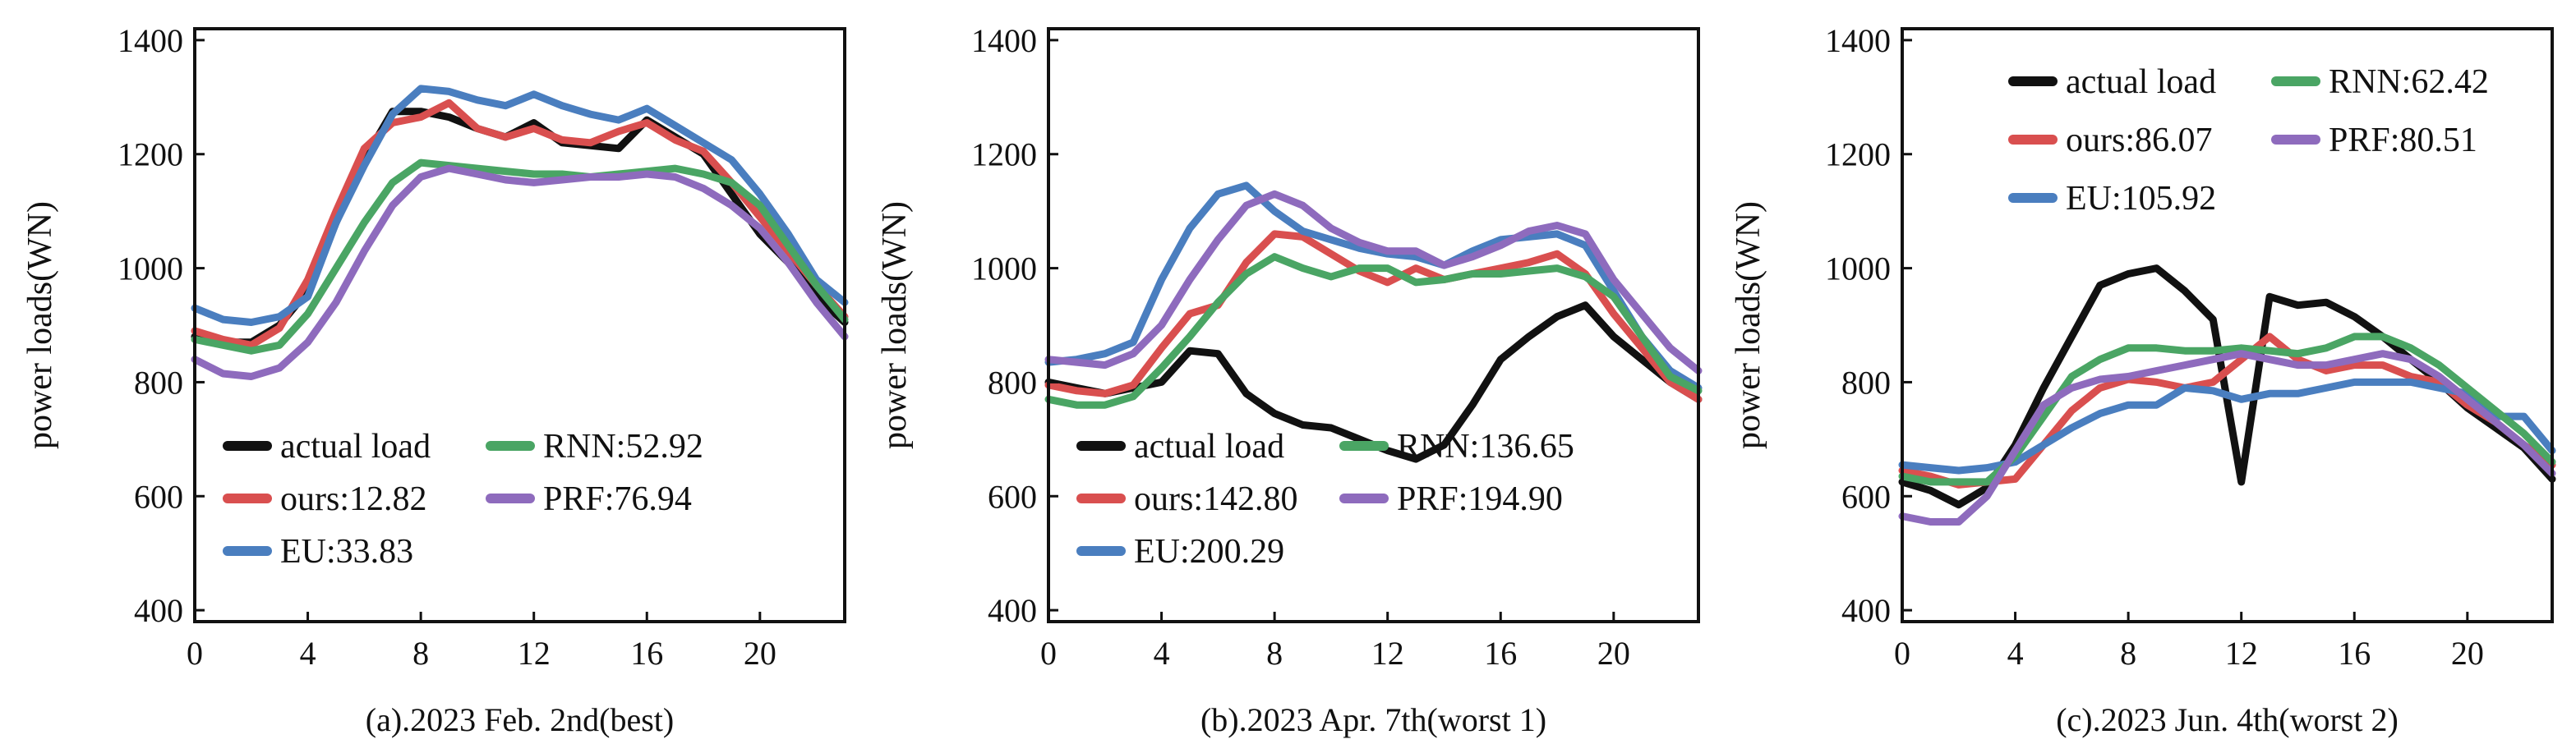 The image size is (2576, 753). I want to click on legend-label-eu: EU:33.83, so click(346, 552).